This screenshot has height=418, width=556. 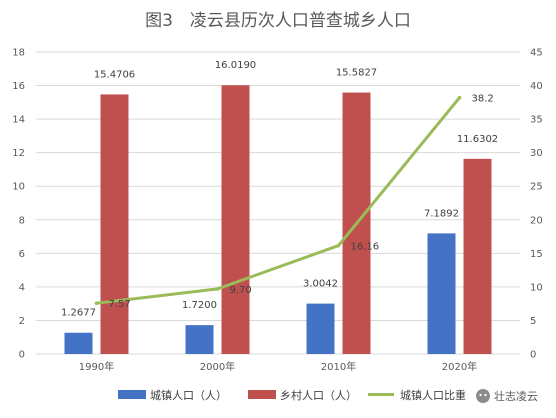 I want to click on y-left-tick-label: 8, so click(x=22, y=220).